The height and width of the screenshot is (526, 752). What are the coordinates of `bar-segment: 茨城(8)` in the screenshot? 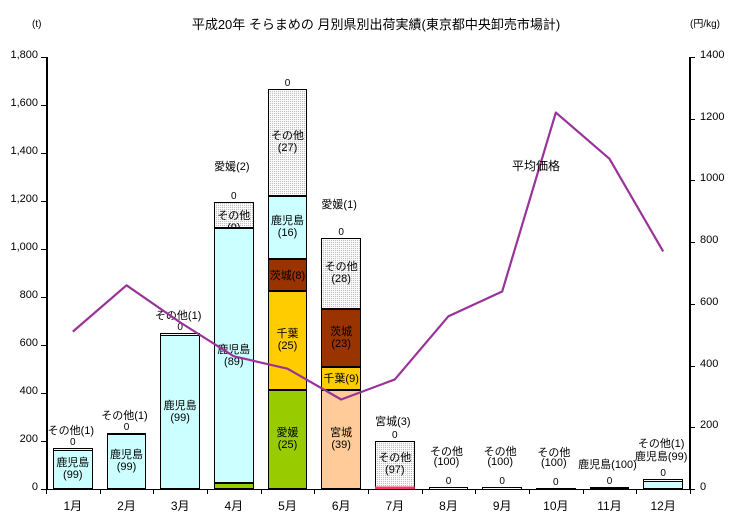 It's located at (287, 275).